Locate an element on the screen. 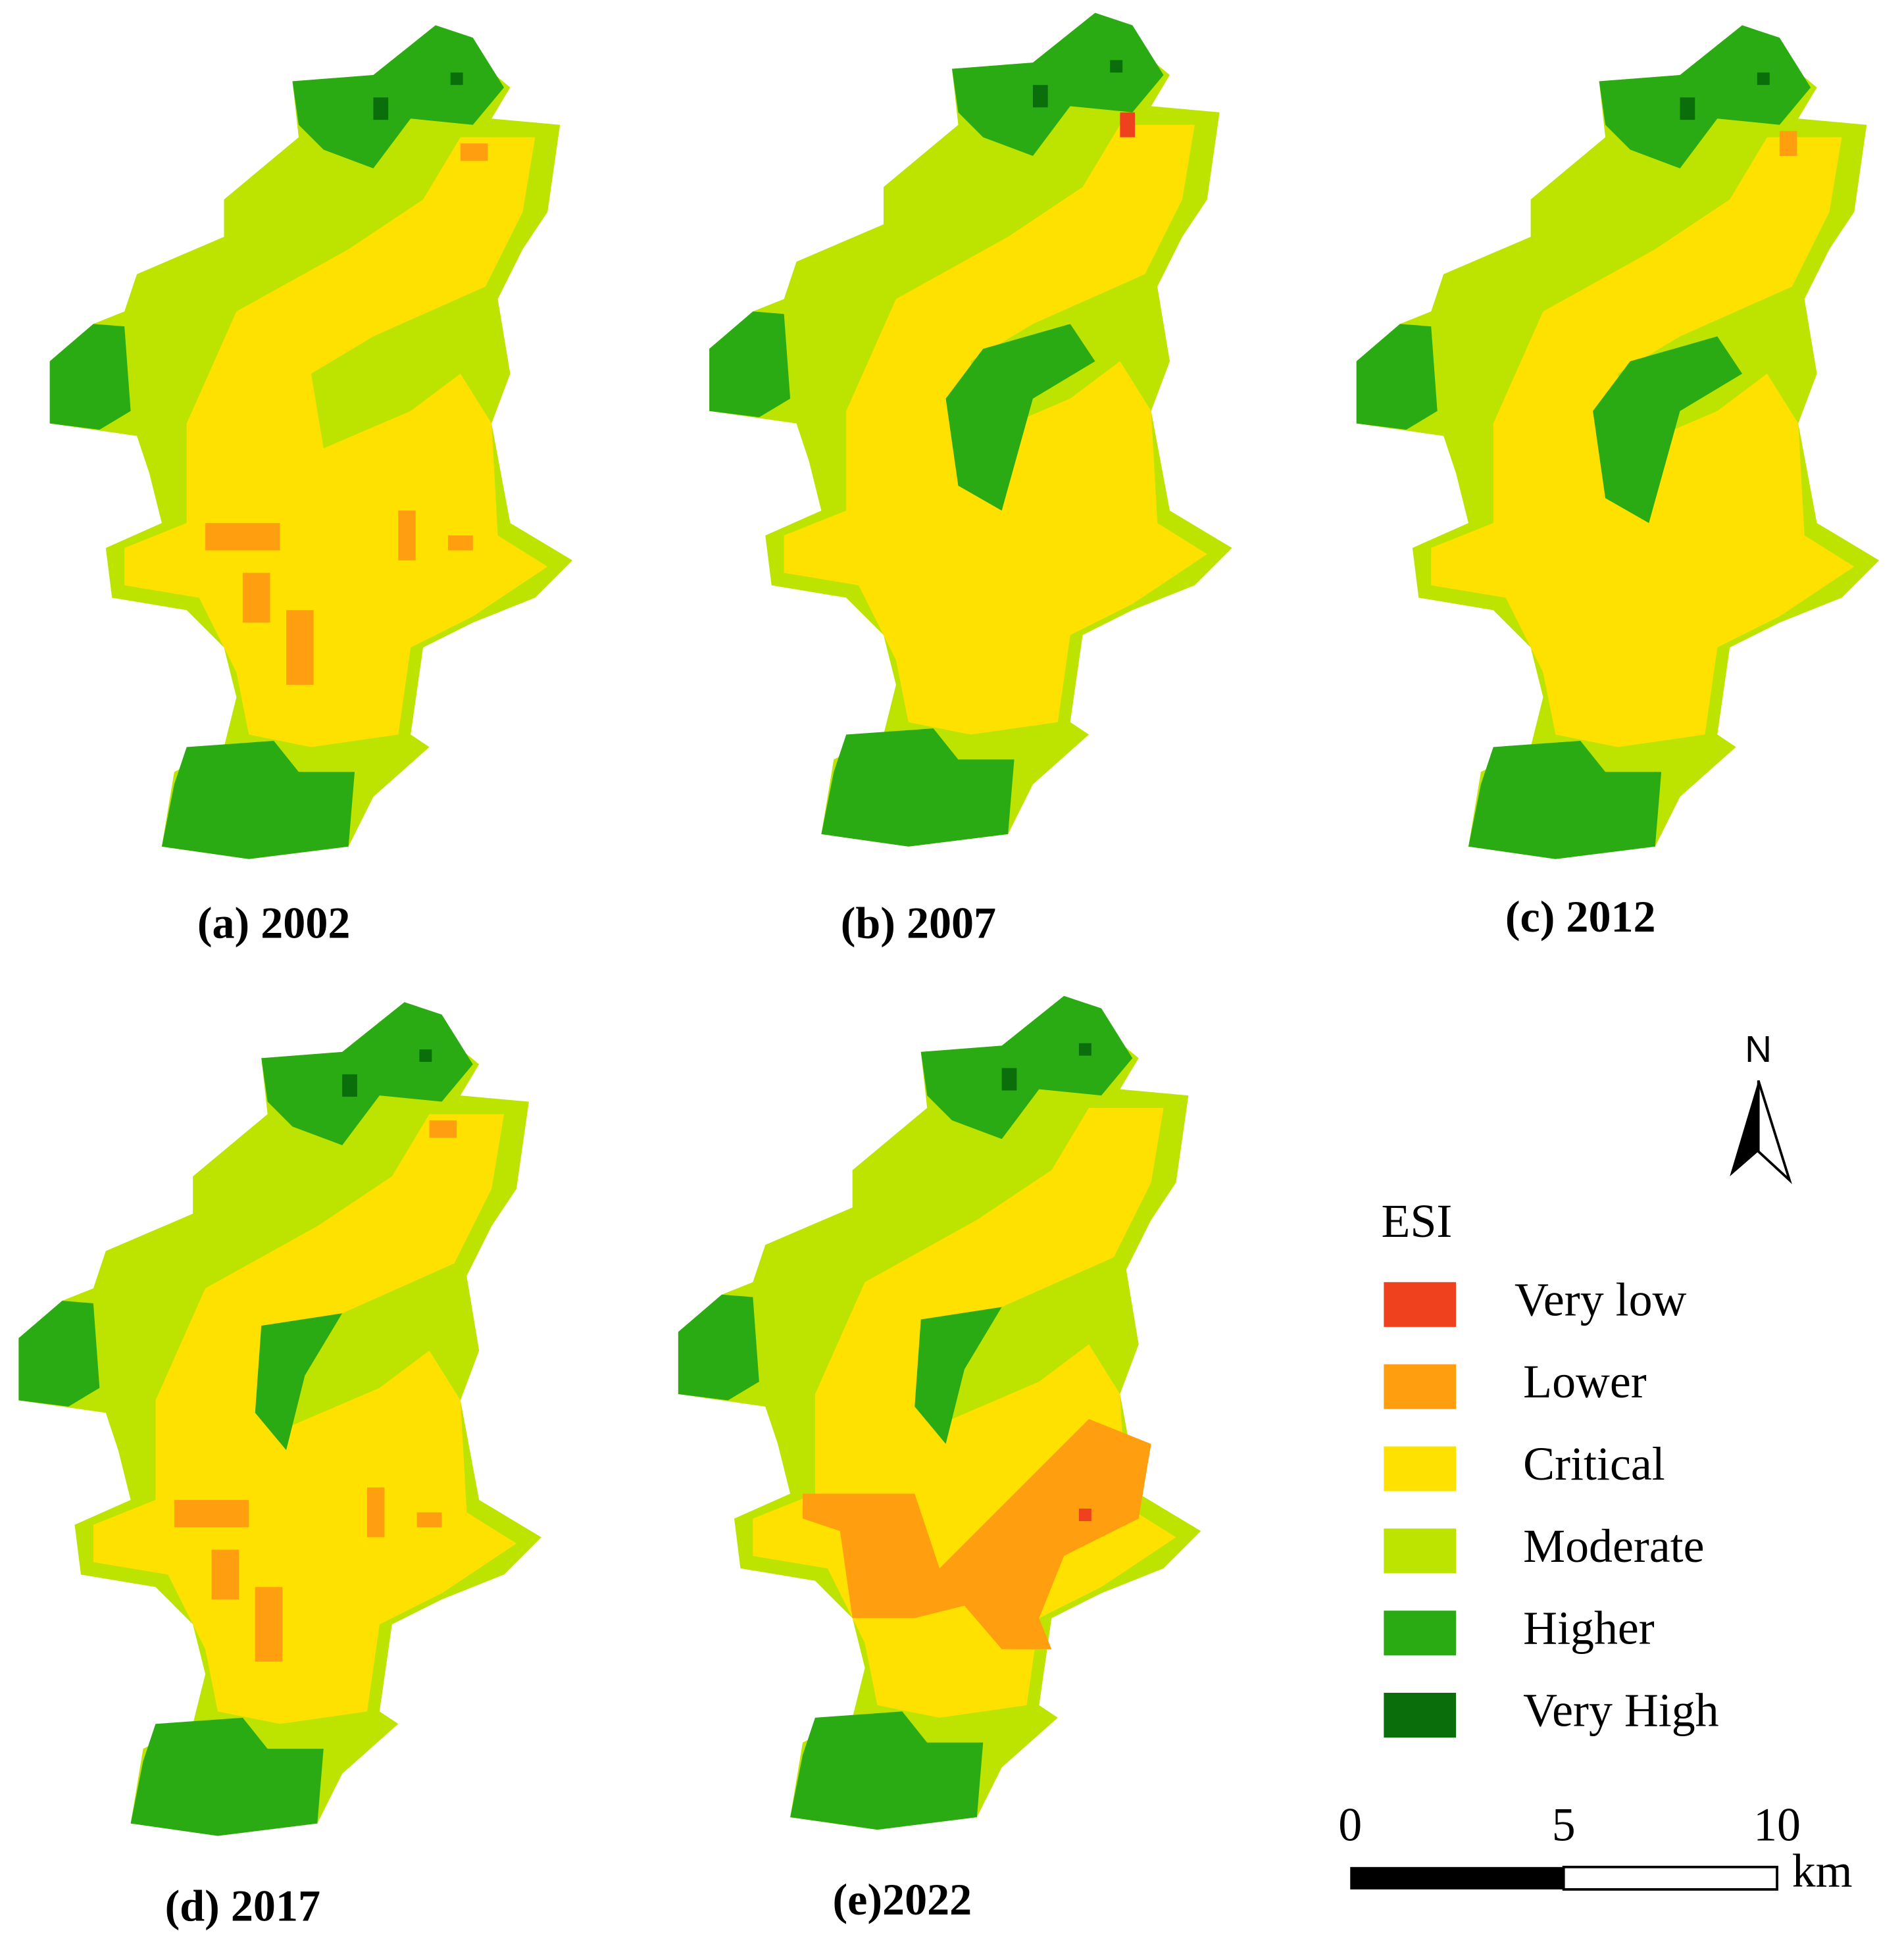  legend-label: Very High is located at coordinates (1620, 1710).